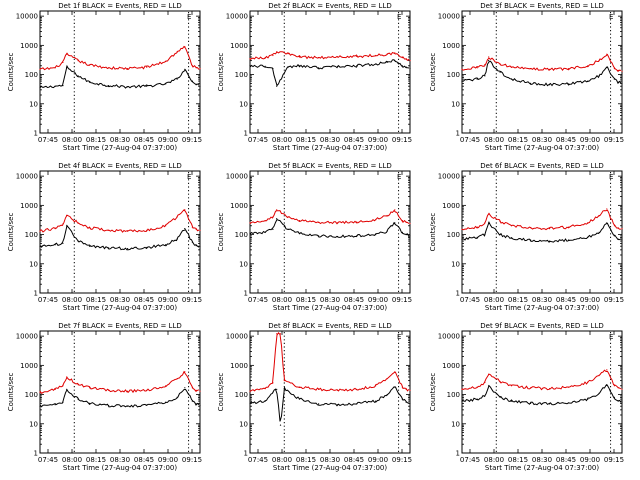 This screenshot has height=480, width=640. What do you see at coordinates (329, 228) in the screenshot?
I see `events-series-line` at bounding box center [329, 228].